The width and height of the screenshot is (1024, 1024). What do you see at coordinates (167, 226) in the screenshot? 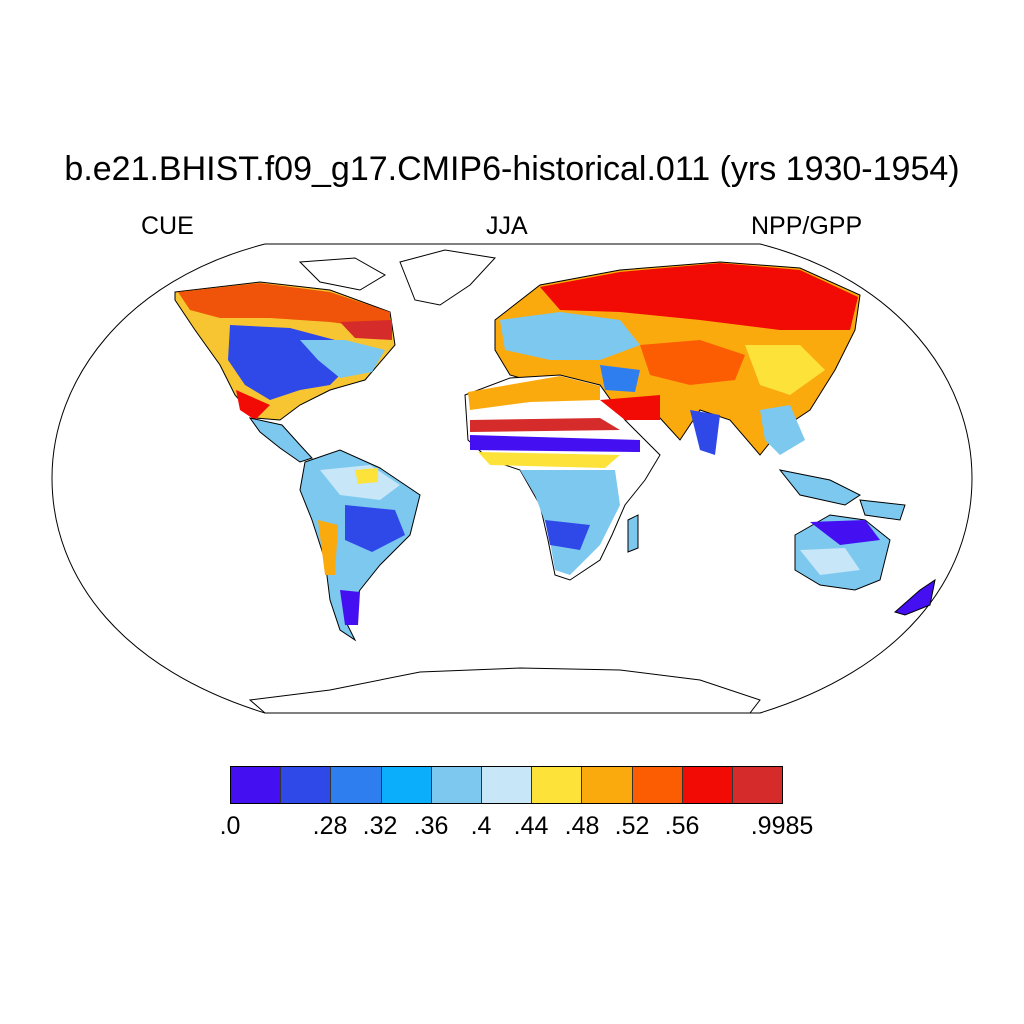
I see `left-label: CUE` at bounding box center [167, 226].